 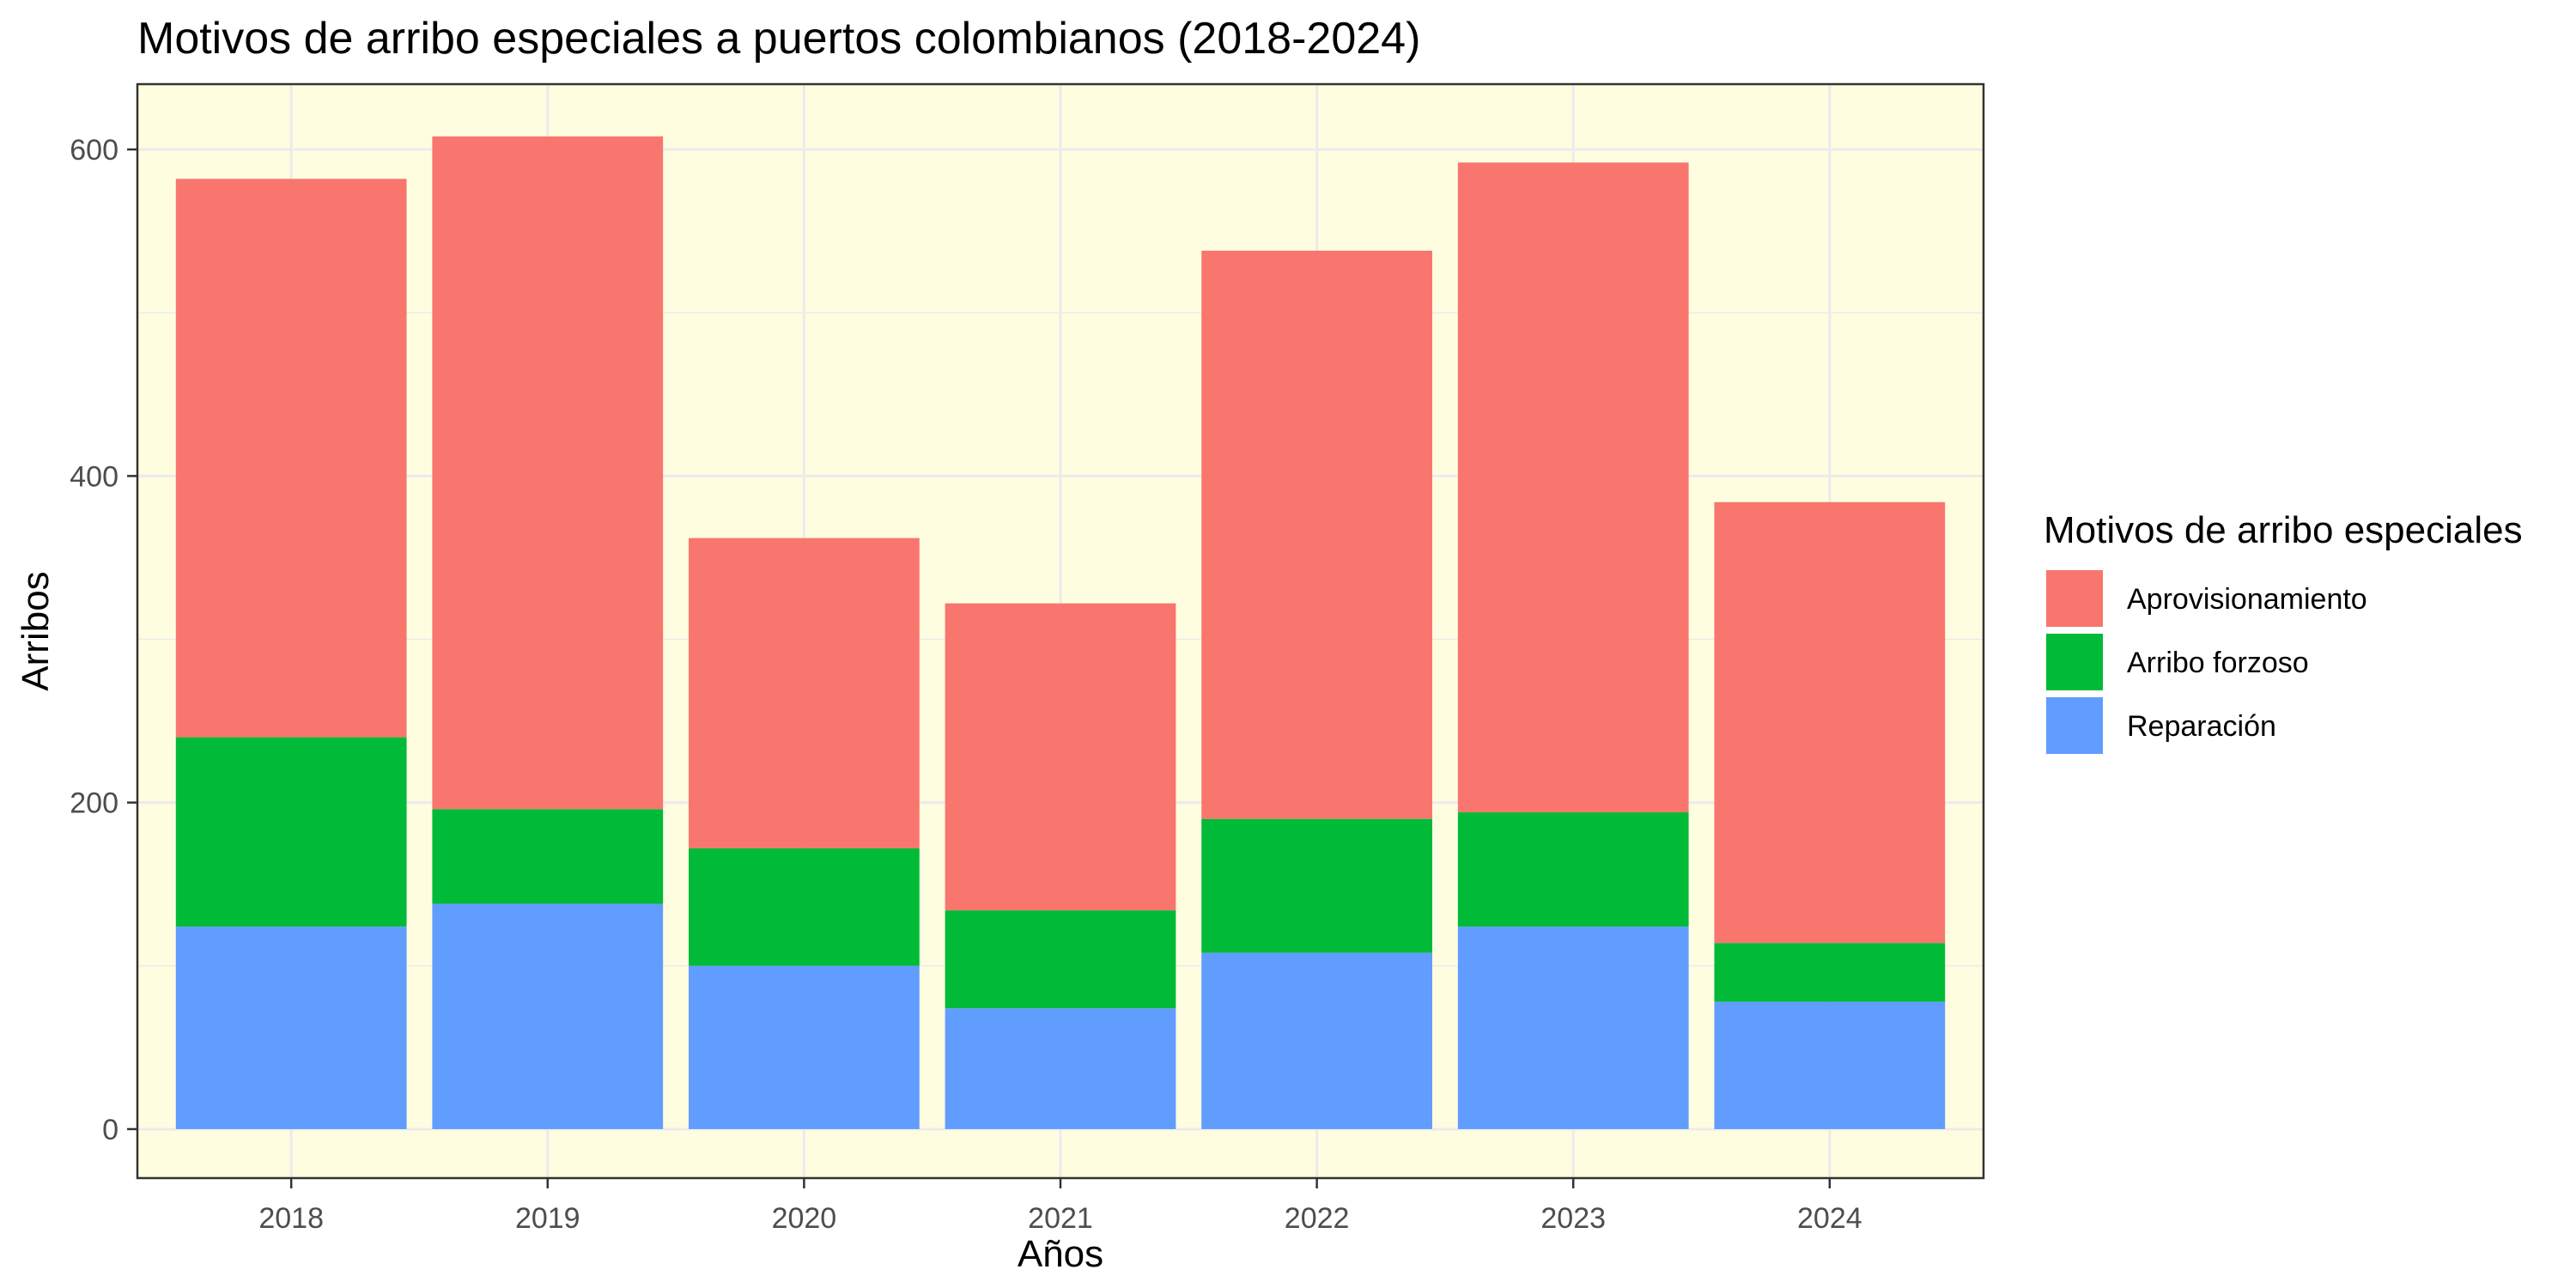 I want to click on y-tick-label: 600, so click(x=94, y=150).